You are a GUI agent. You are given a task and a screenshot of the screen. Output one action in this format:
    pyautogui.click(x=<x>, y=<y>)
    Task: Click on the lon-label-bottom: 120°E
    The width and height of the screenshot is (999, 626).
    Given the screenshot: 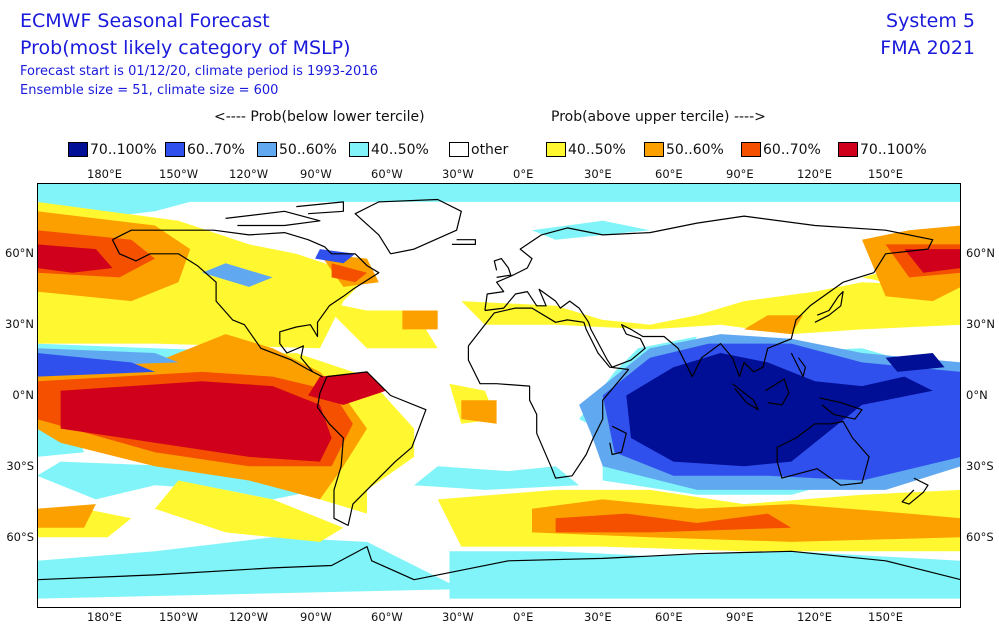 What is the action you would take?
    pyautogui.click(x=814, y=617)
    